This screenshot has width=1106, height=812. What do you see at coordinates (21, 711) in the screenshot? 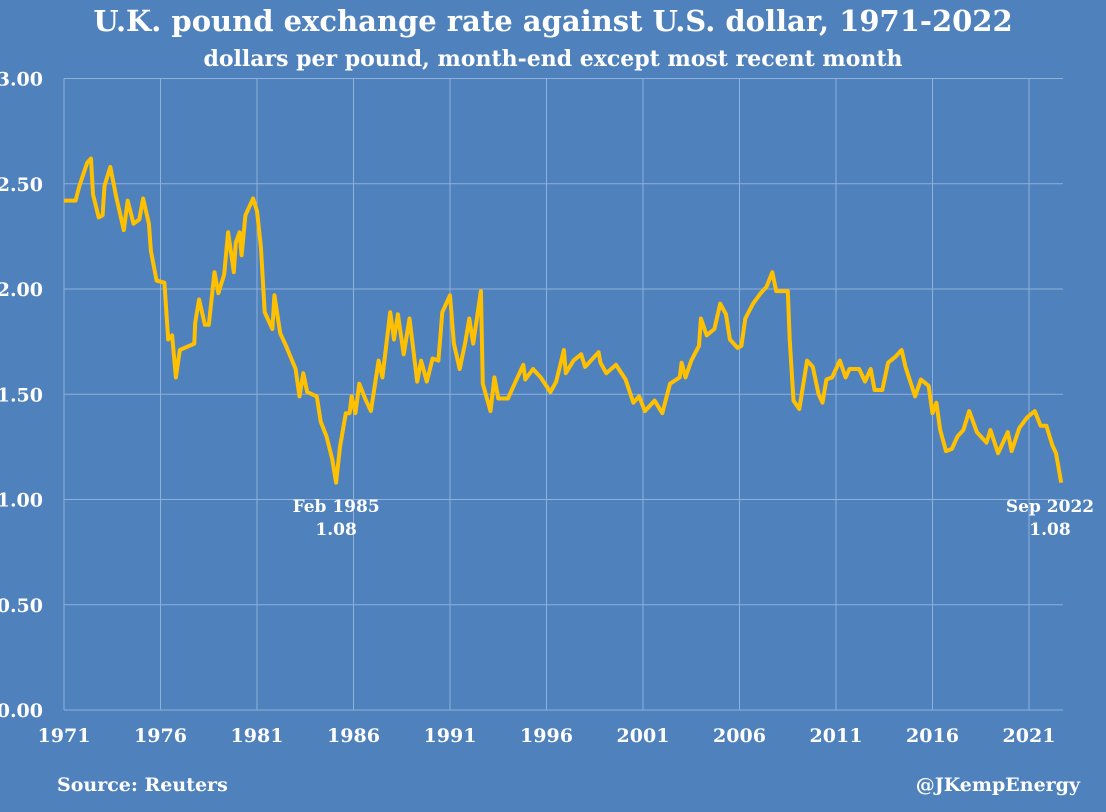
I see `y-tick-label: 0.00` at bounding box center [21, 711].